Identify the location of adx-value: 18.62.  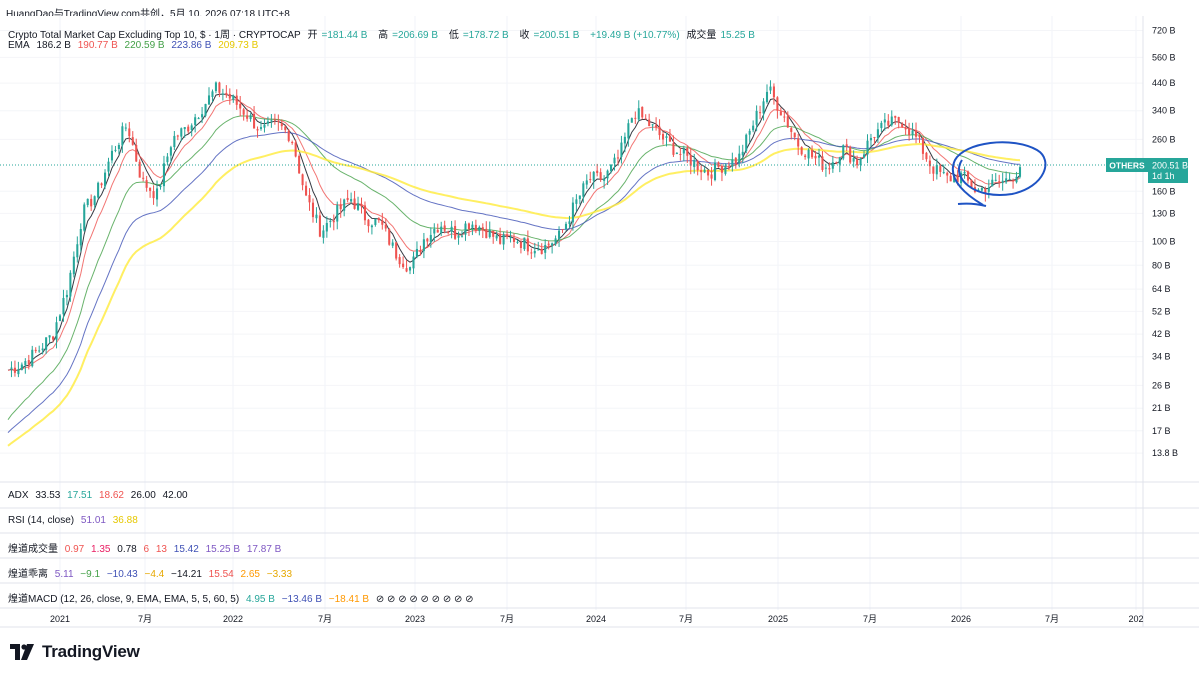
(111, 495).